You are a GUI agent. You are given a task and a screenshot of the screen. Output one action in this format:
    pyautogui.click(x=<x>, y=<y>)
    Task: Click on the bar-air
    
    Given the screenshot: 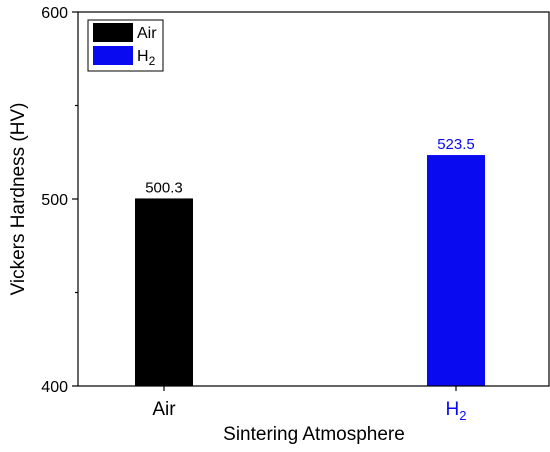 What is the action you would take?
    pyautogui.click(x=164, y=292)
    